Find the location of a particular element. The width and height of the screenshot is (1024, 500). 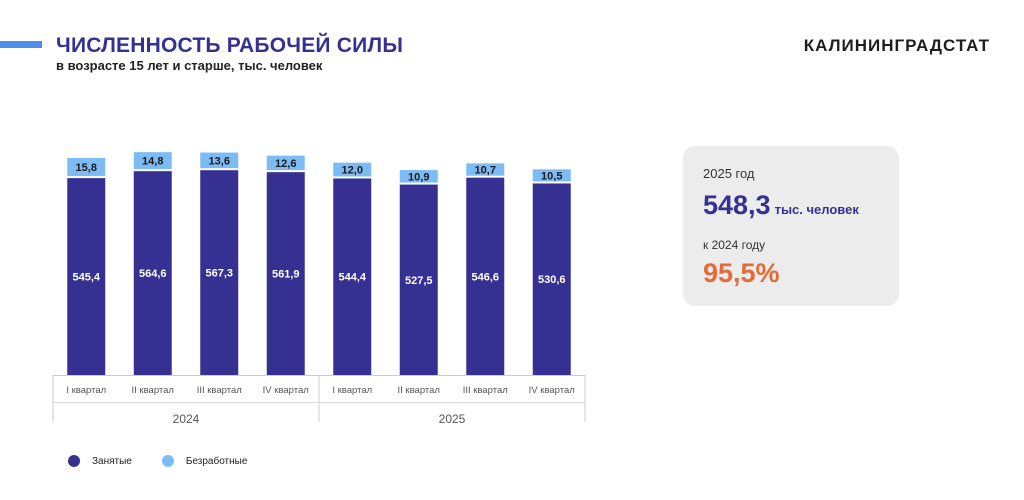

data-label-employed: 527,5 is located at coordinates (419, 281).